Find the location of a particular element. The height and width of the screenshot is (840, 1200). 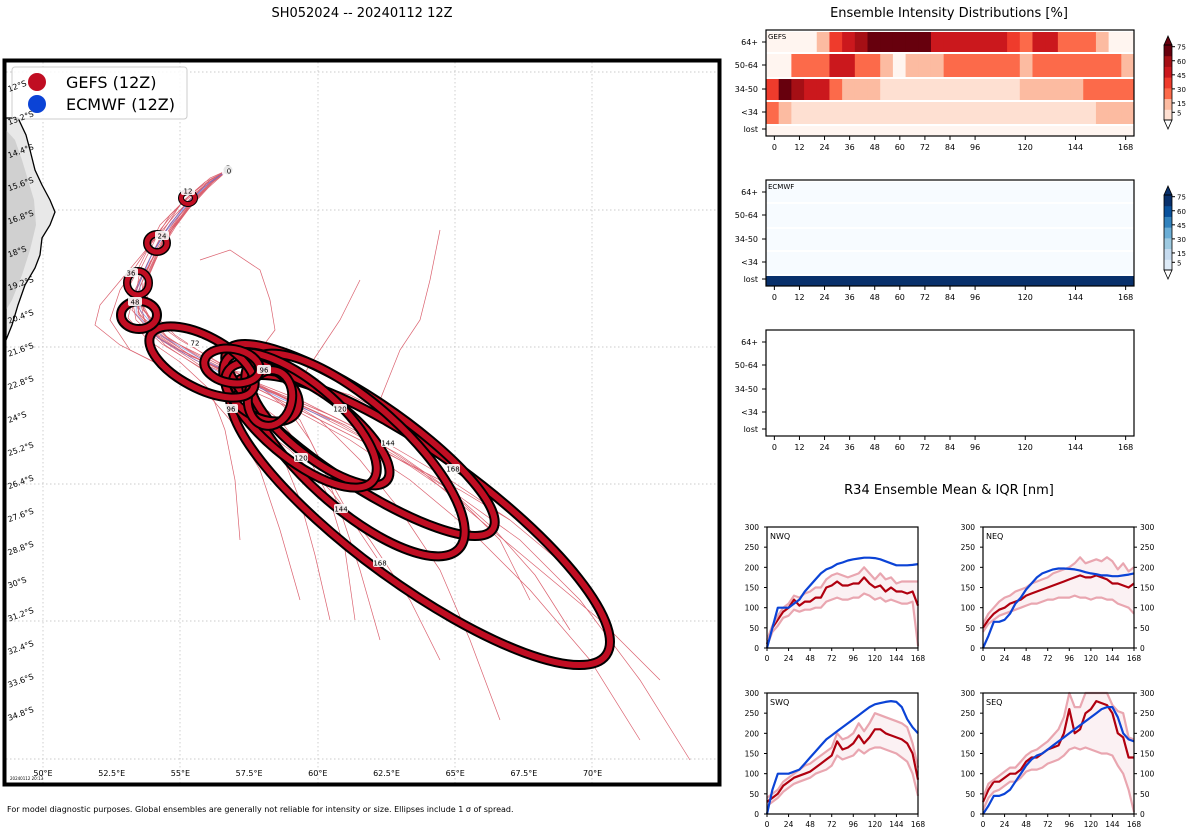

heat-panel-name: GEFS is located at coordinates (777, 37).